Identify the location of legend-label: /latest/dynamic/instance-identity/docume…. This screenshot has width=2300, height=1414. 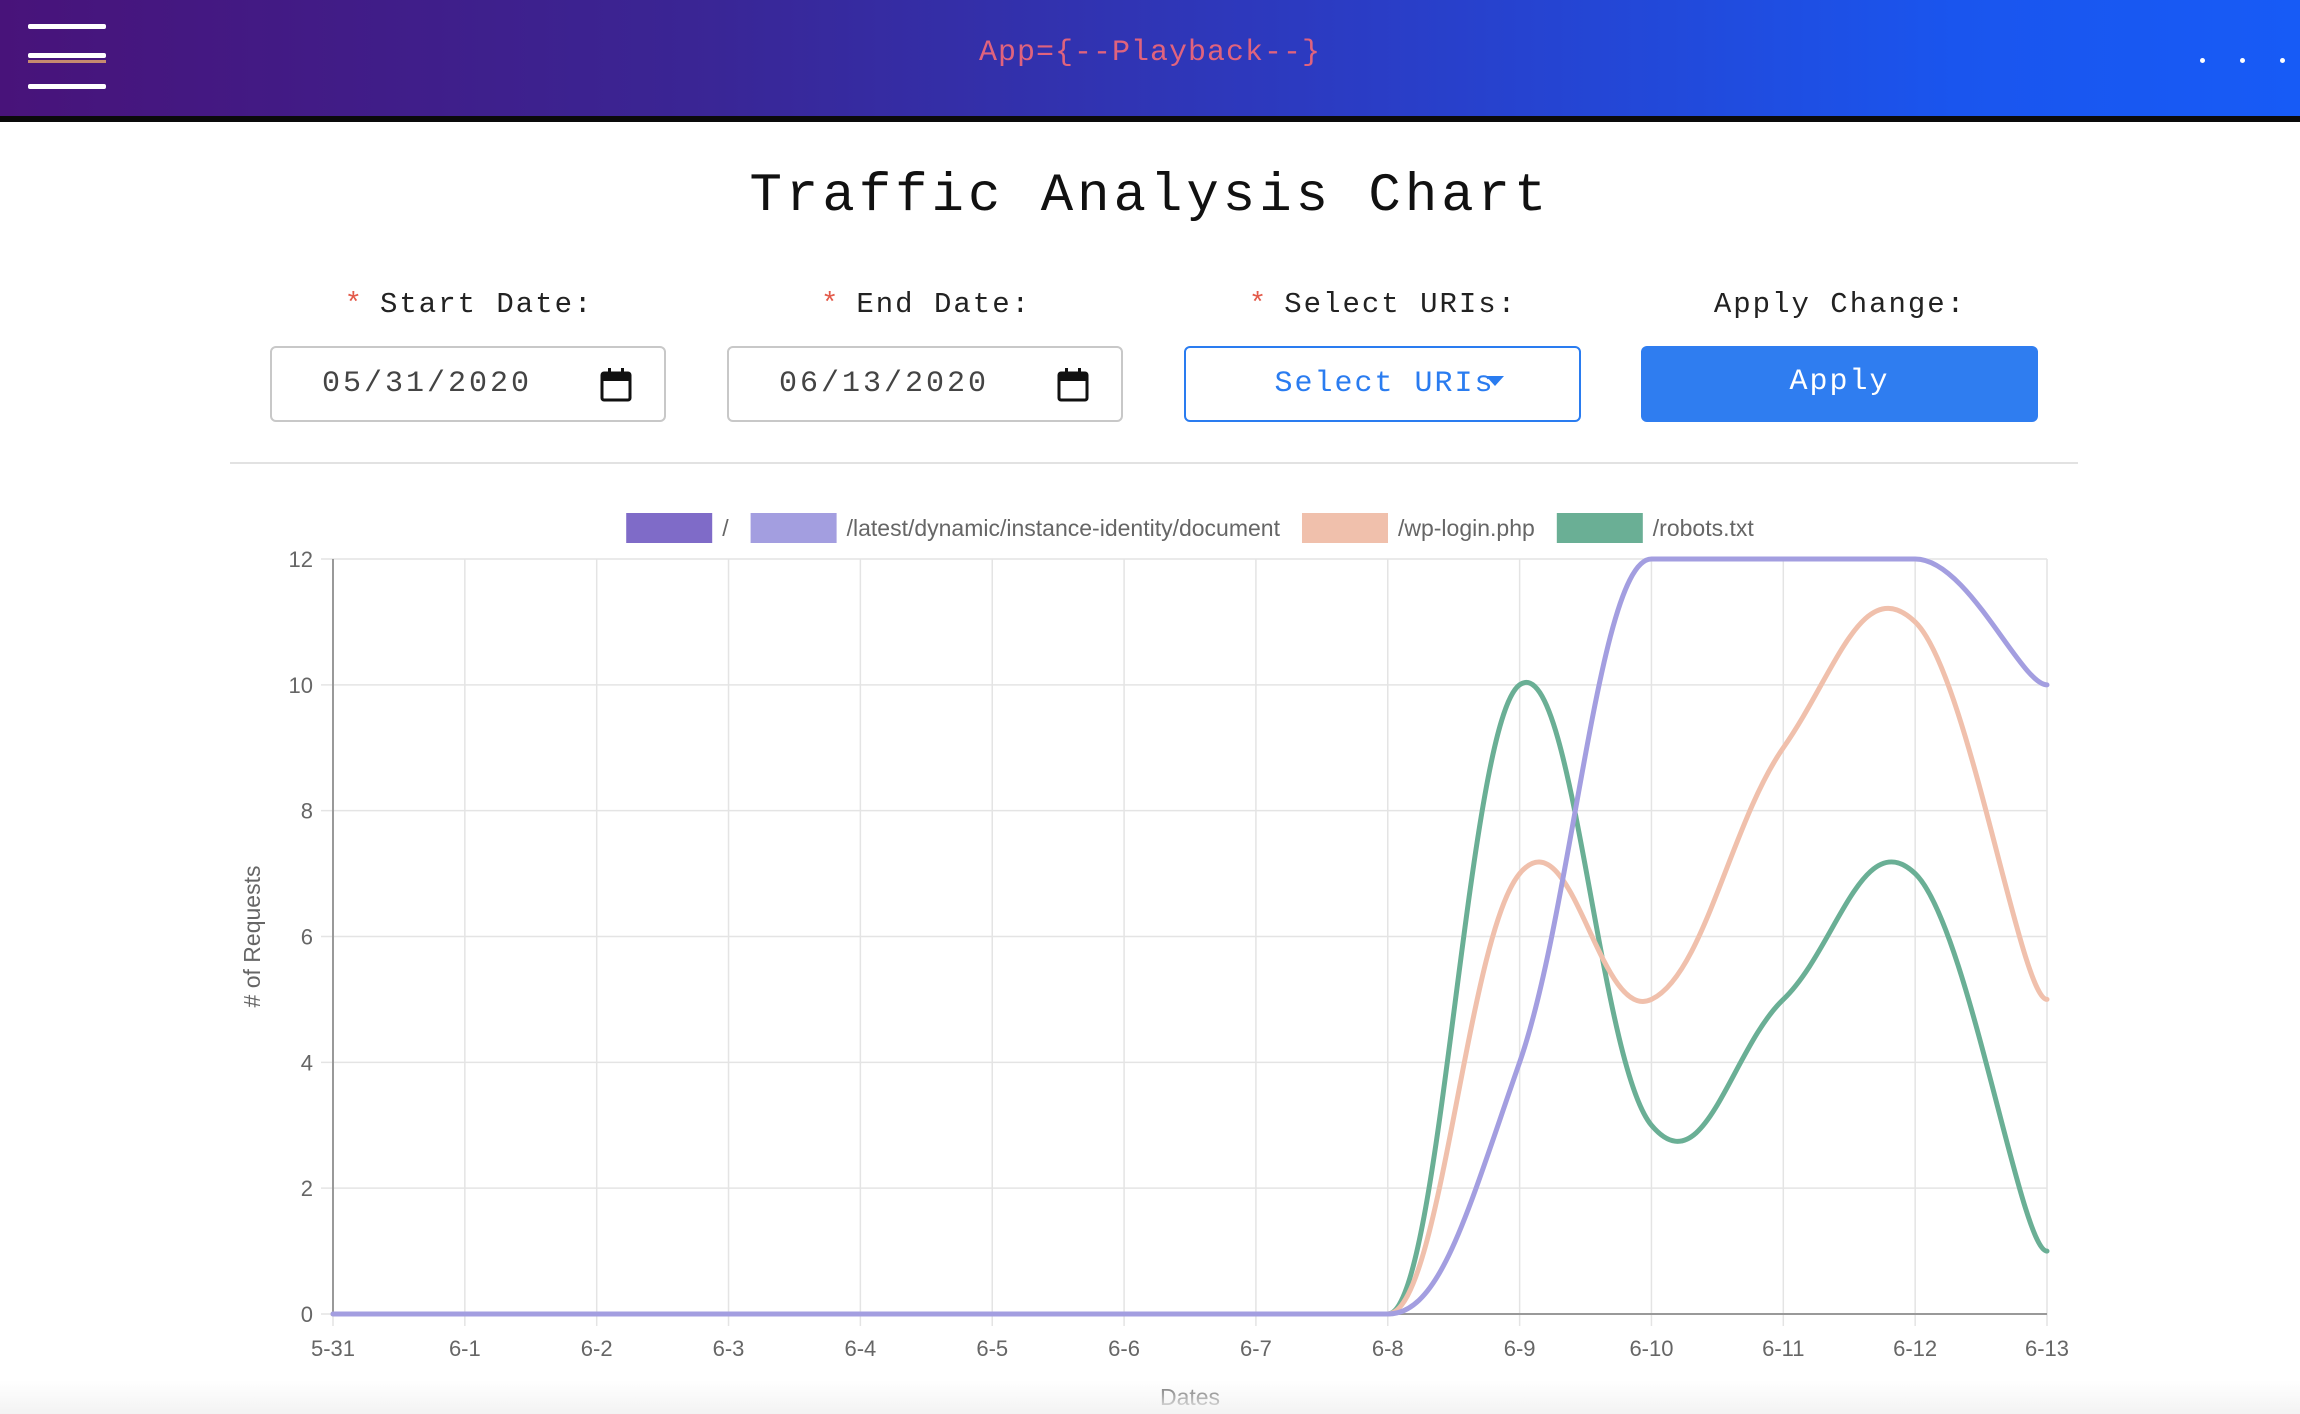
(1064, 528).